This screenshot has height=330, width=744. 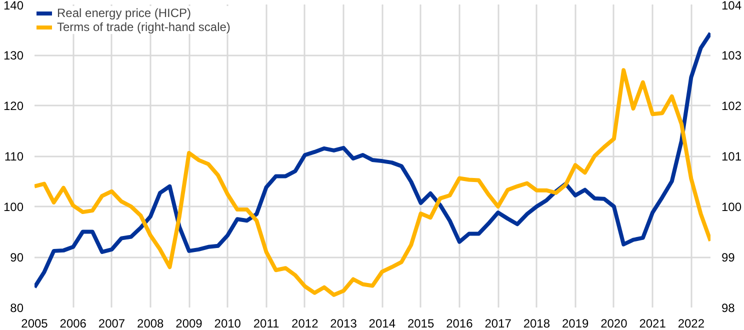 I want to click on x-tick-label: 2010, so click(x=228, y=323).